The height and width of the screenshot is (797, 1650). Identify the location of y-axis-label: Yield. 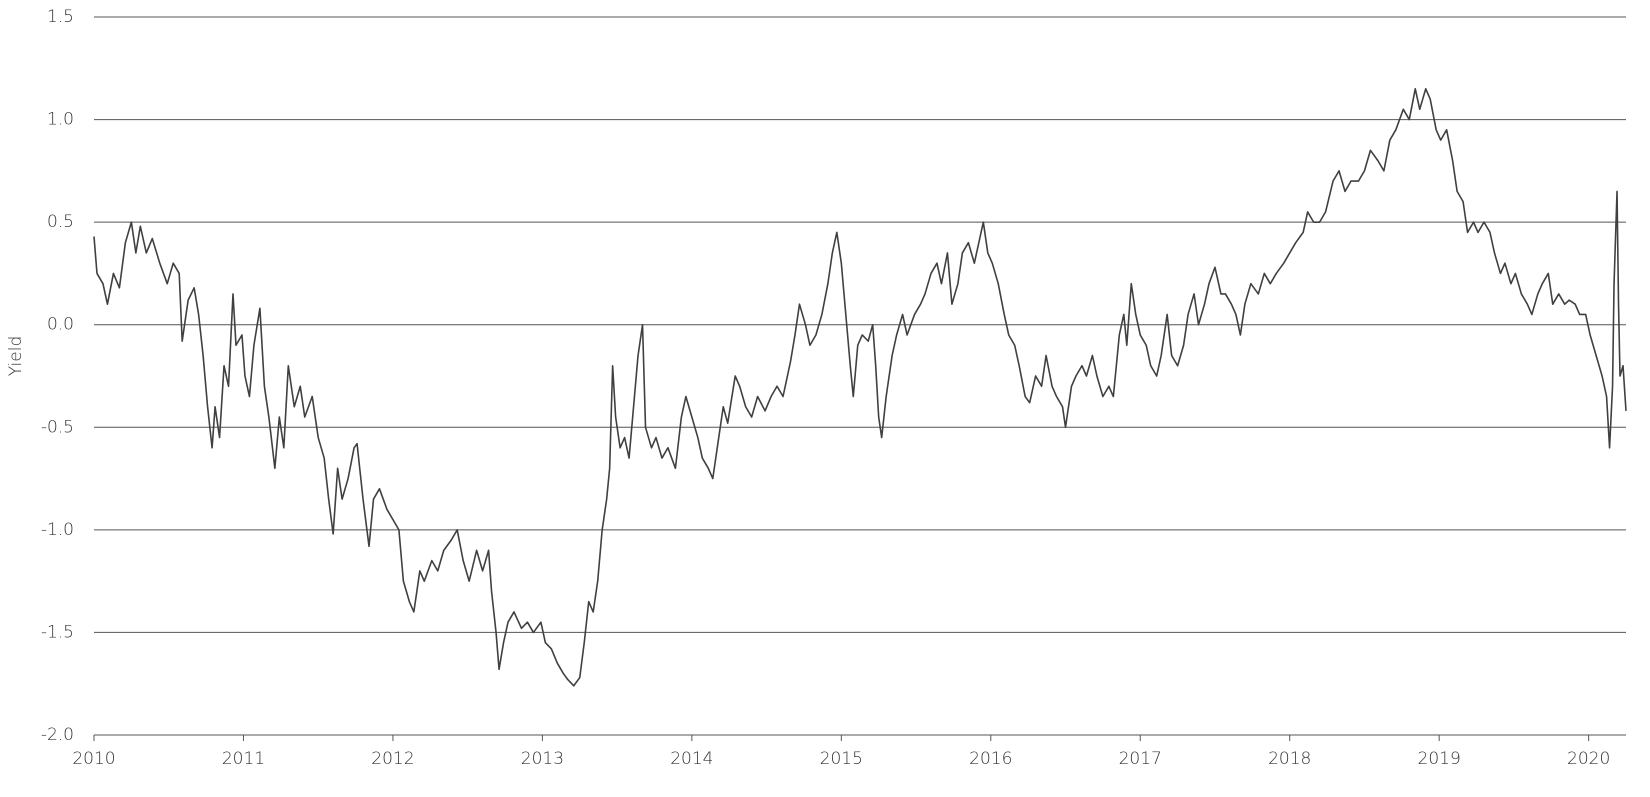
(16, 356).